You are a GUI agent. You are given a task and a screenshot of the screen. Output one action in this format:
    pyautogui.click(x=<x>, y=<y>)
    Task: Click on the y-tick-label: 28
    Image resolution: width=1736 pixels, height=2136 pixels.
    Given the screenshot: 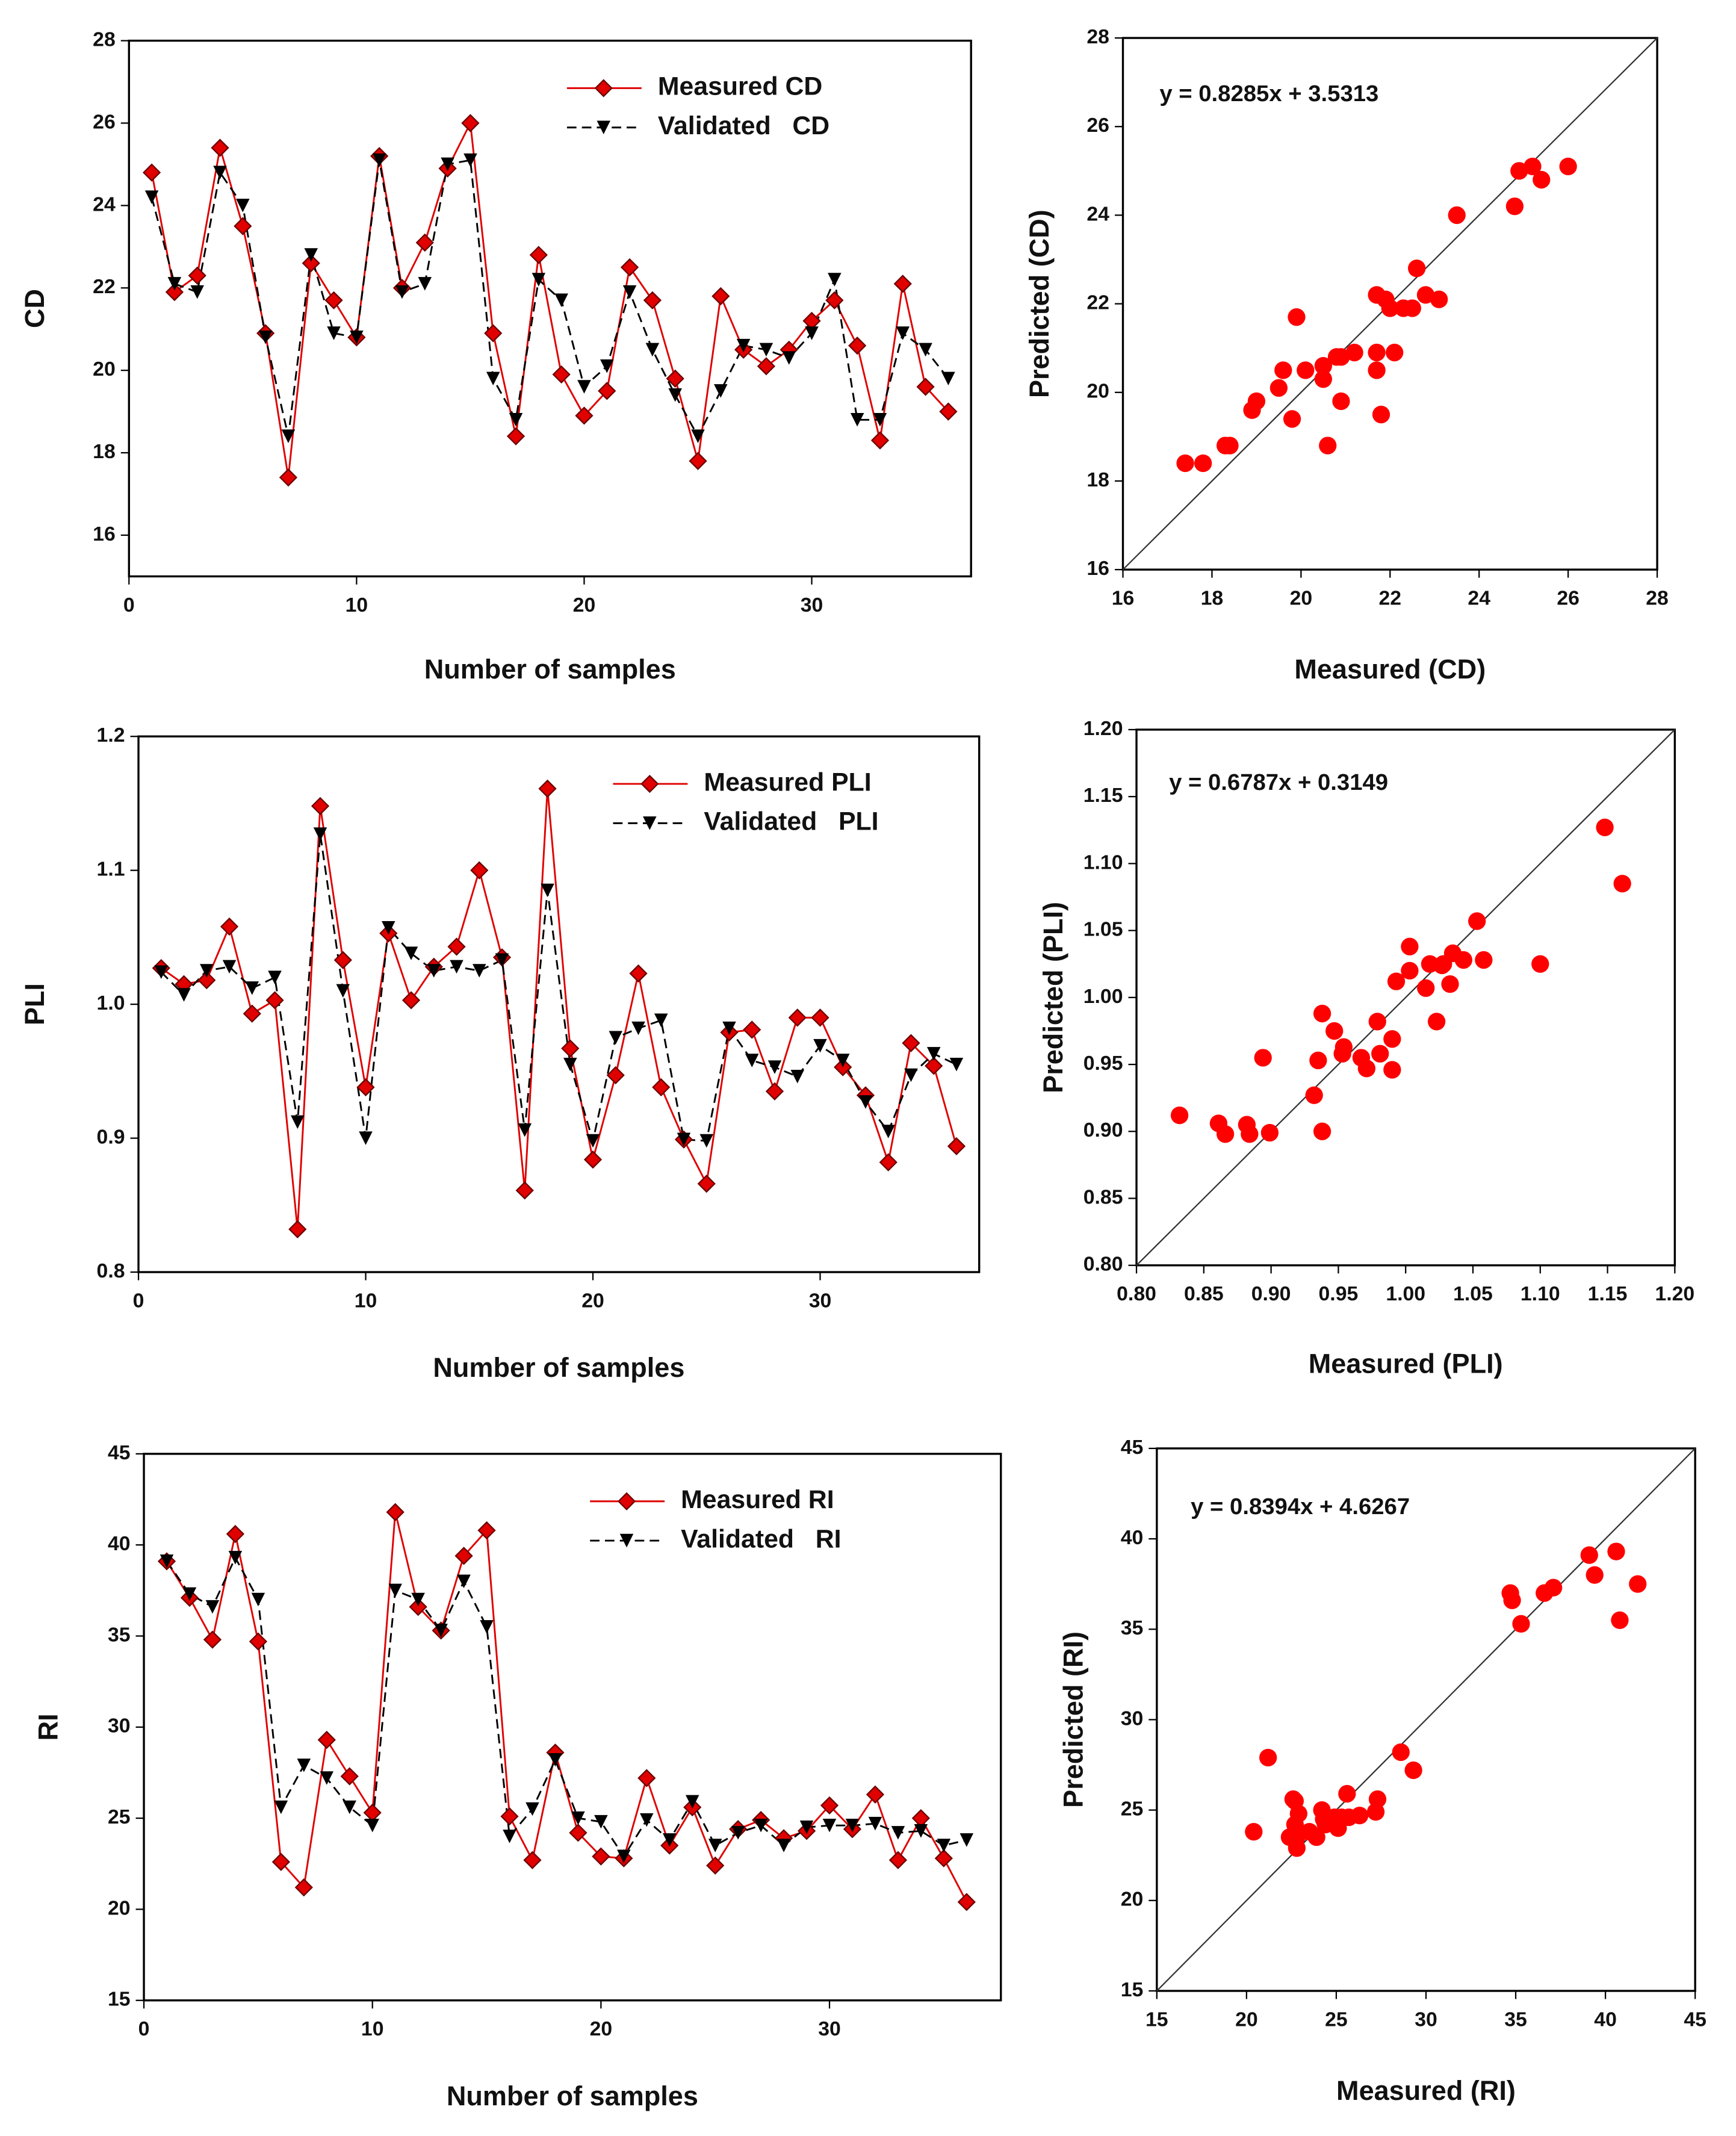 What is the action you would take?
    pyautogui.click(x=1098, y=36)
    